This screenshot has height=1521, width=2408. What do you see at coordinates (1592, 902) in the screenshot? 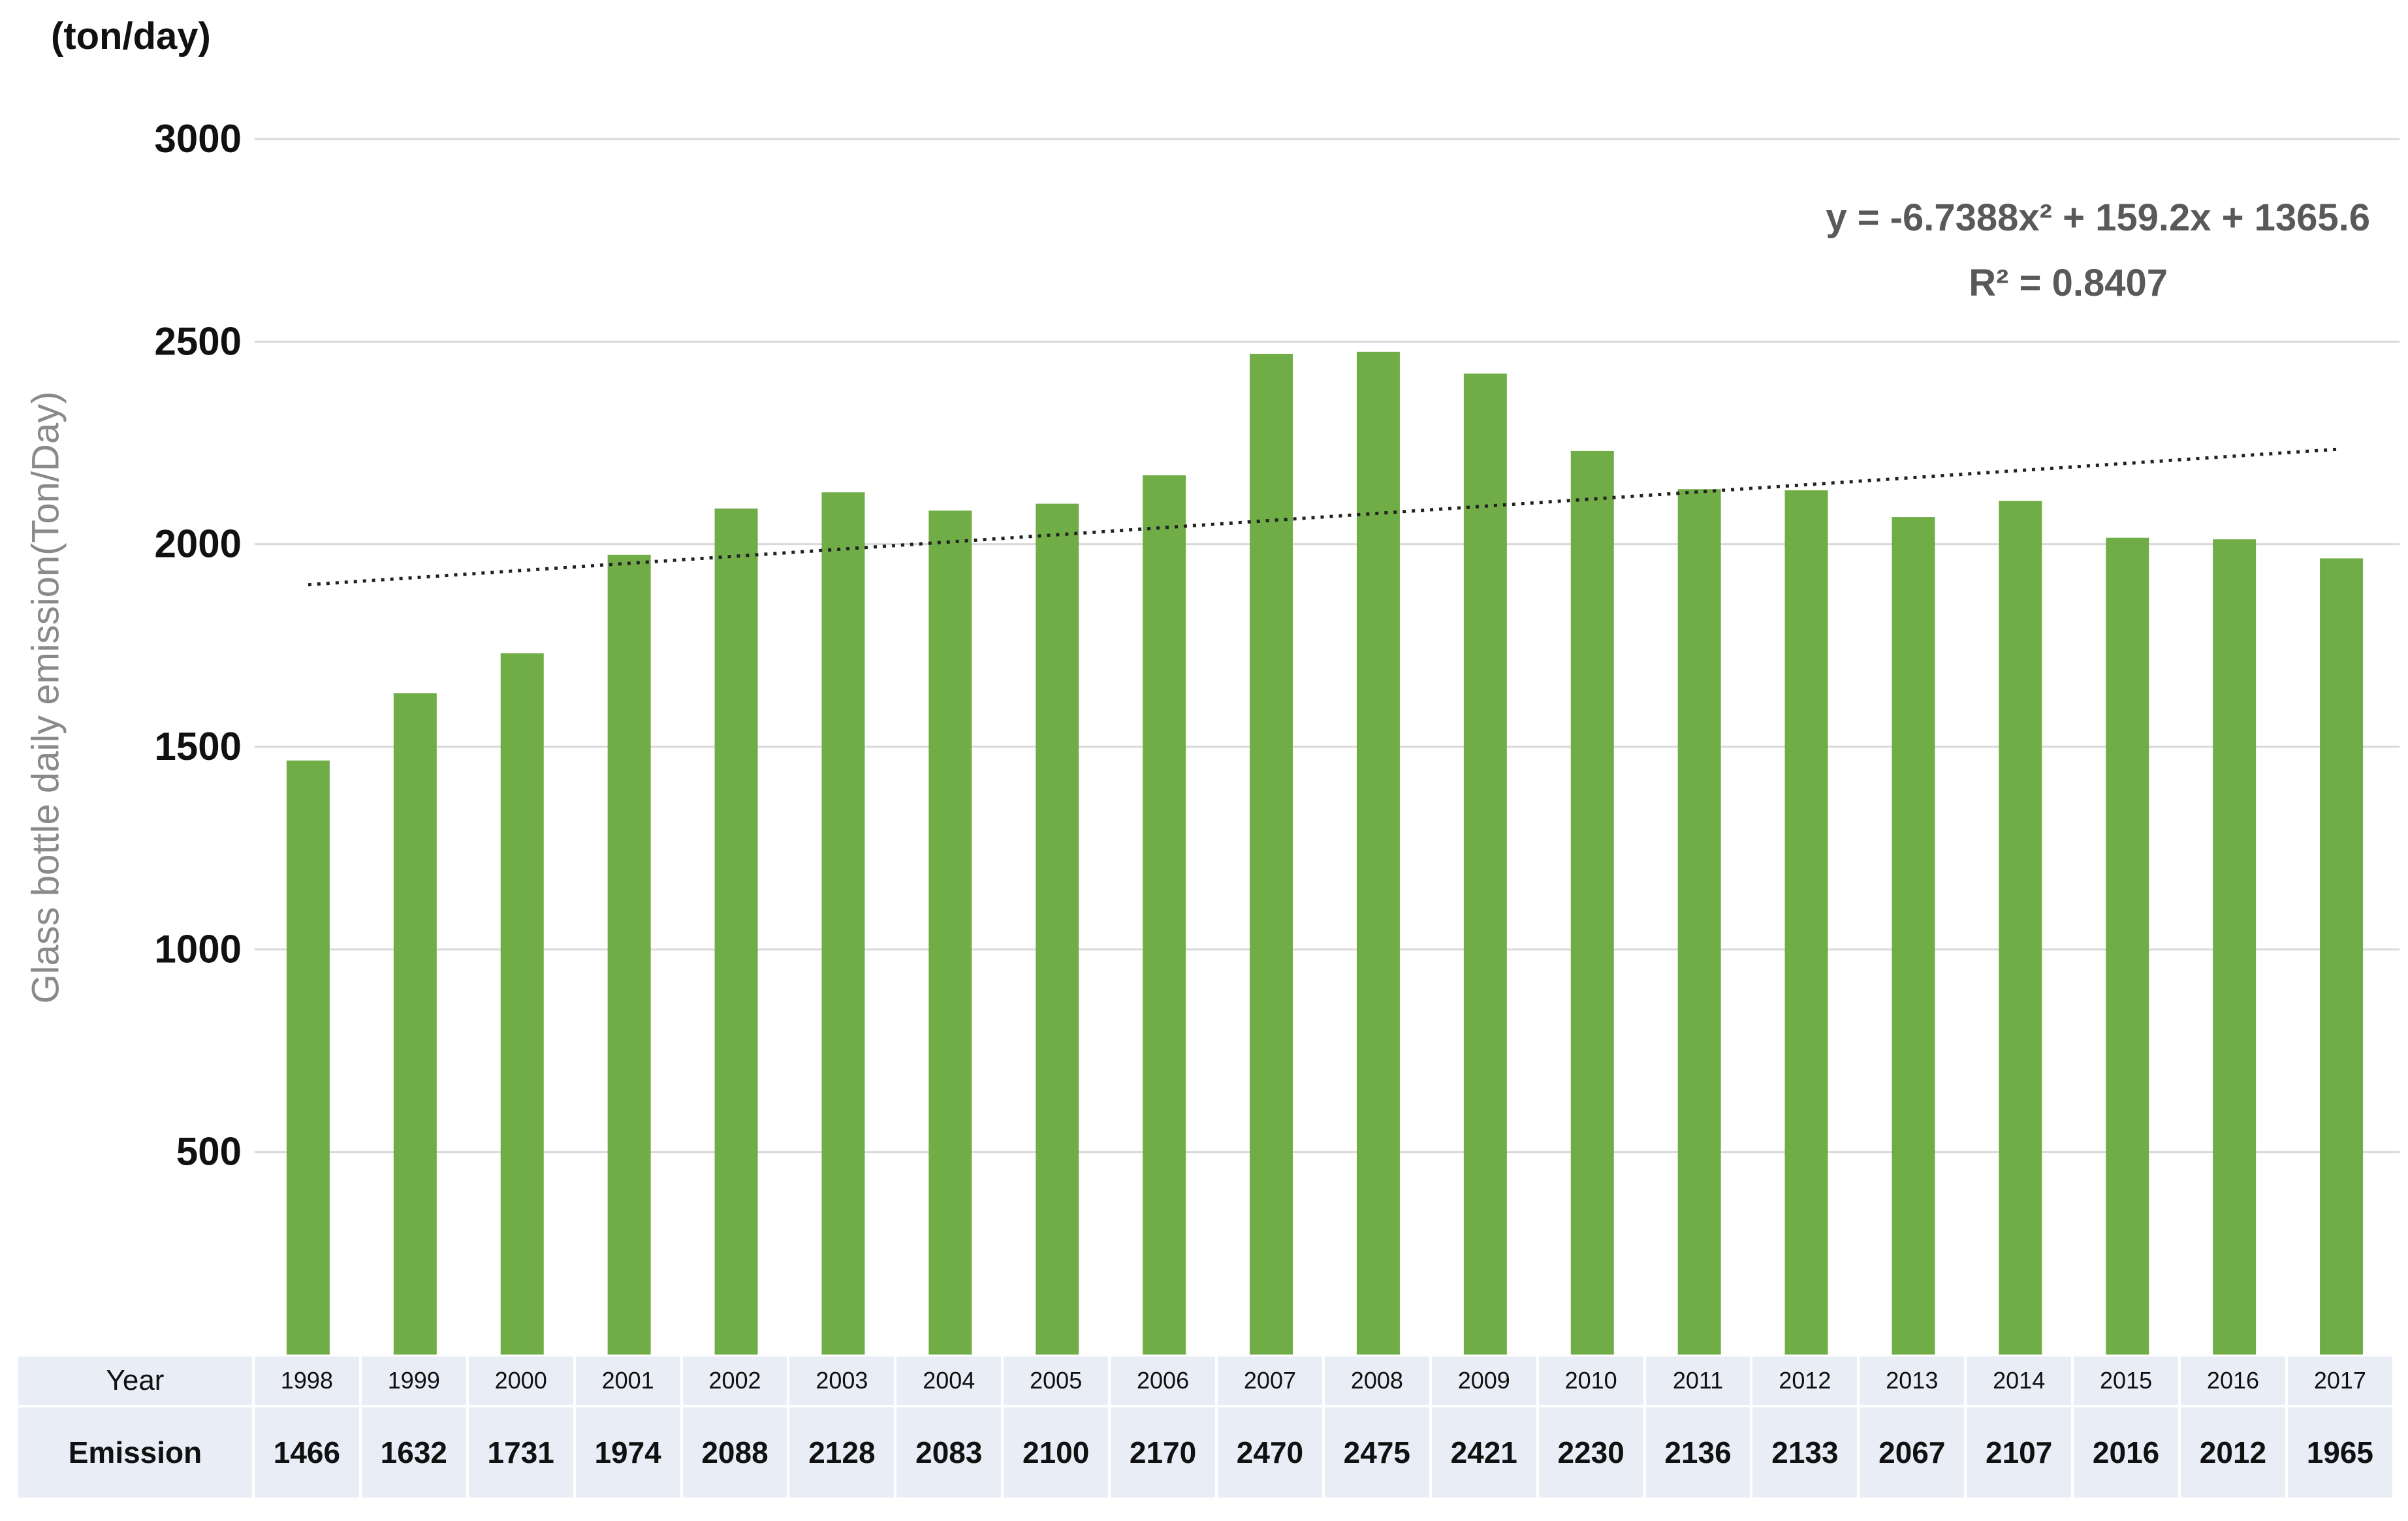
I see `bar-2010` at bounding box center [1592, 902].